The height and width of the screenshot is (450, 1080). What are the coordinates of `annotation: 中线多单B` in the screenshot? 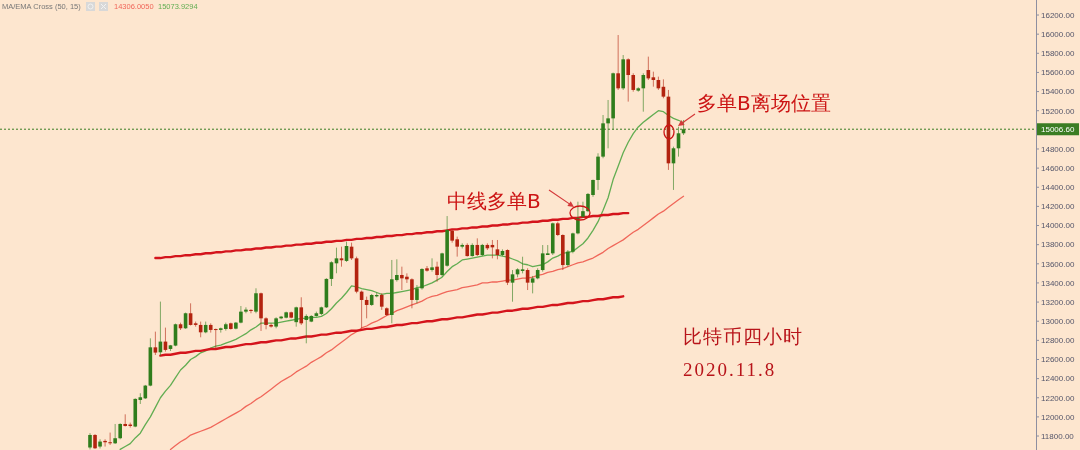 It's located at (494, 201).